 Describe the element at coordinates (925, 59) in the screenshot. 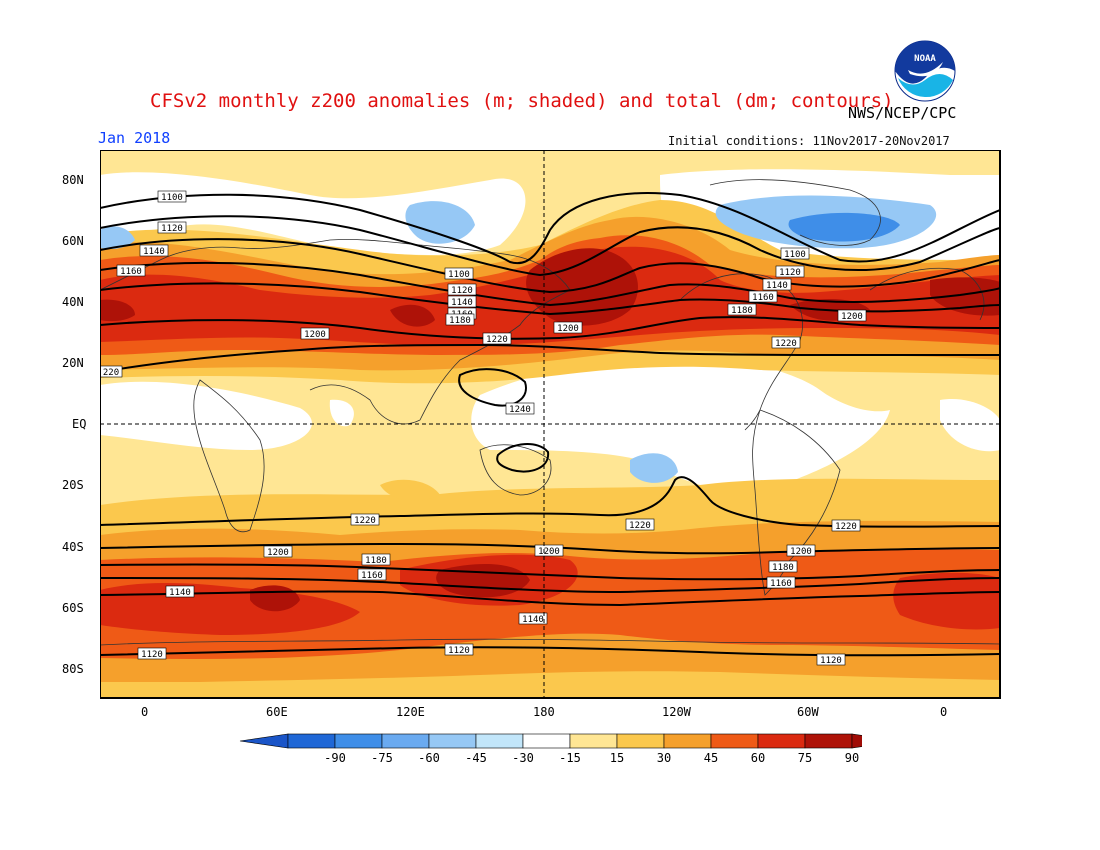

I see `logo-text: NOAA` at that location.